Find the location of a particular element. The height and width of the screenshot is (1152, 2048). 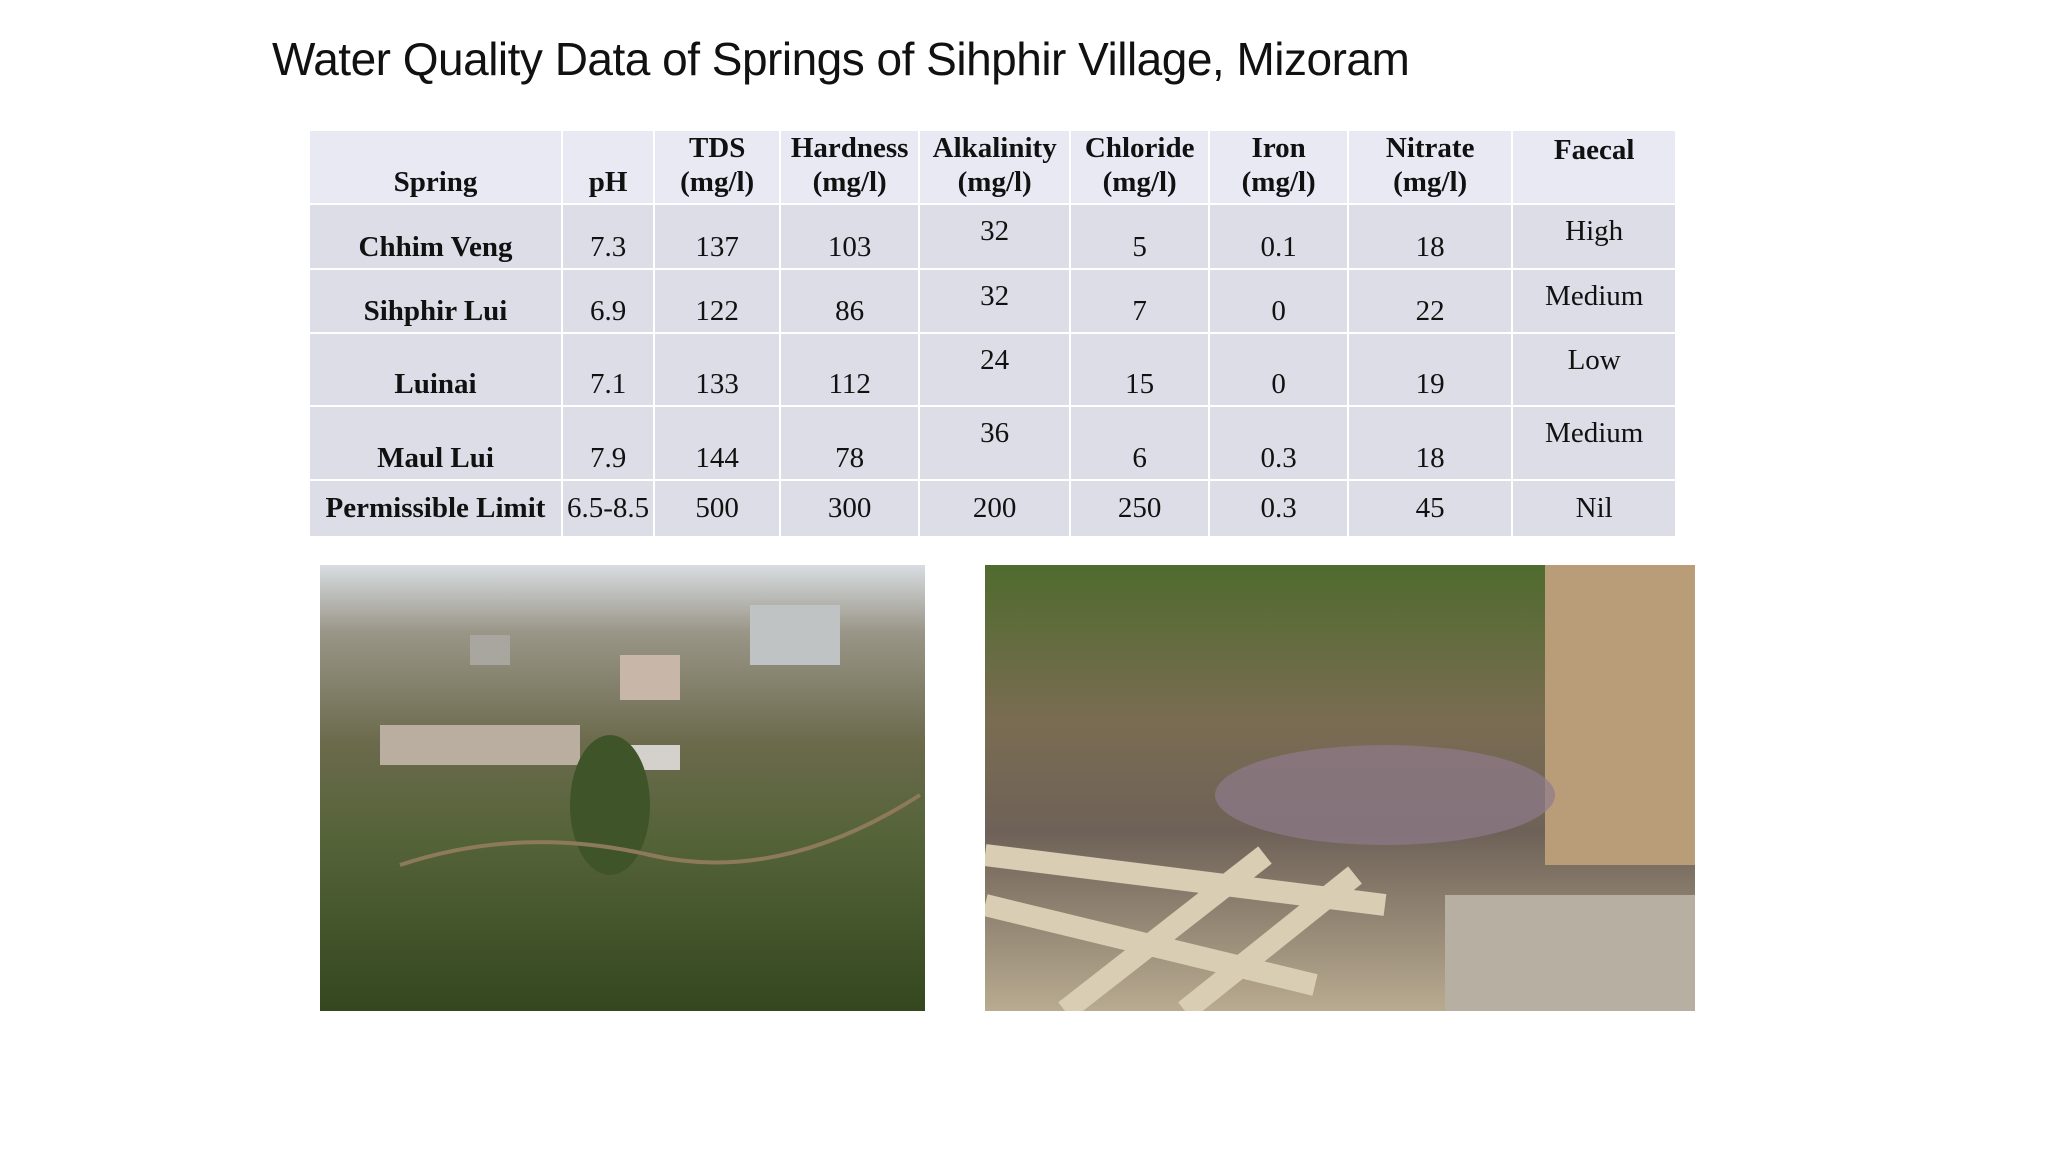

column-header: Alkalinity (mg/l) is located at coordinates (995, 167).